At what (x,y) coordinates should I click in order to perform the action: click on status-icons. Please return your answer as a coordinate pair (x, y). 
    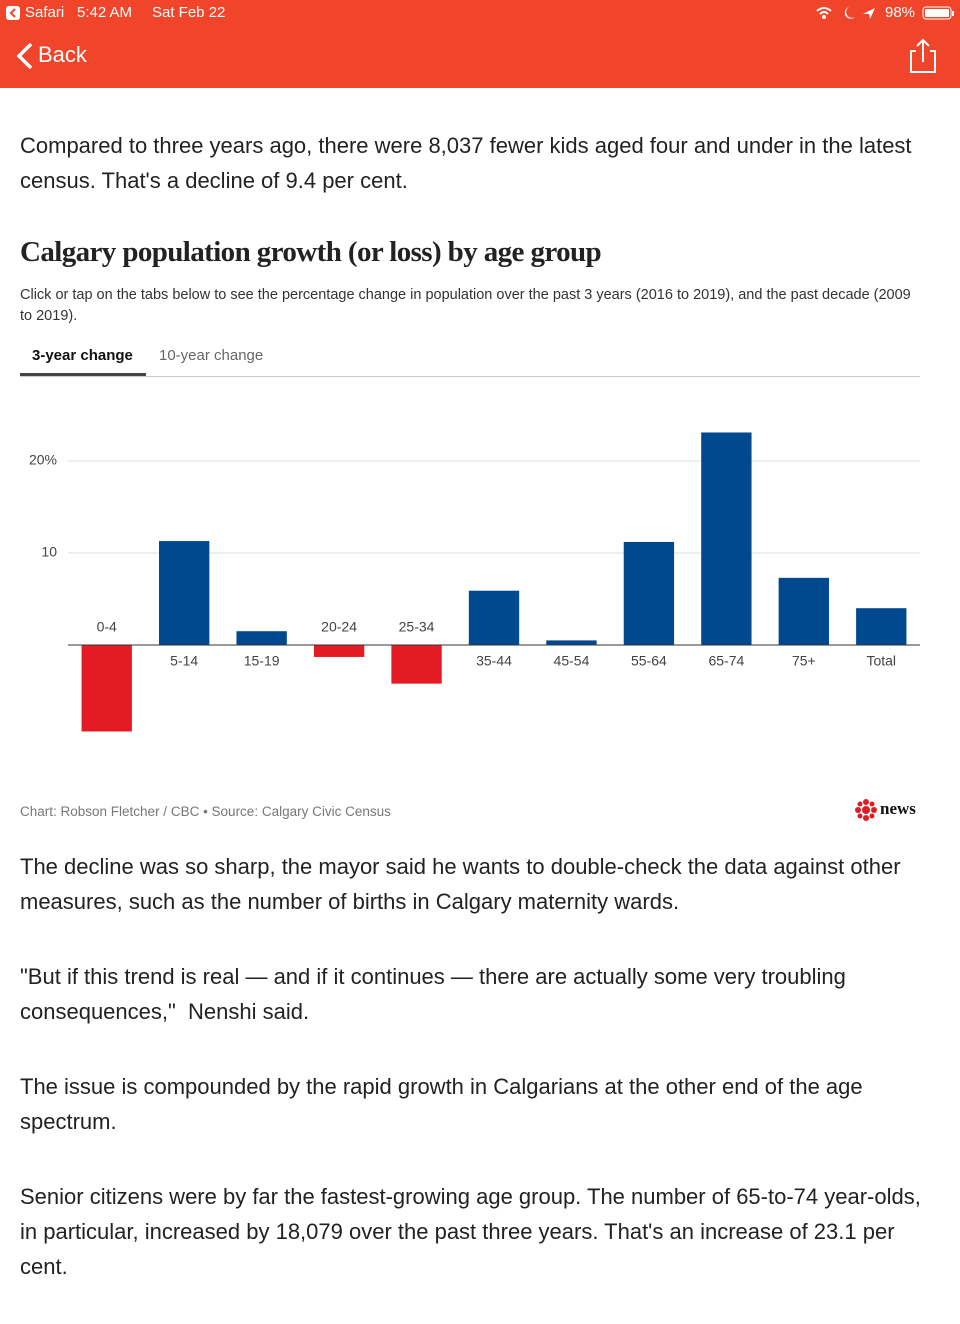
    Looking at the image, I should click on (845, 13).